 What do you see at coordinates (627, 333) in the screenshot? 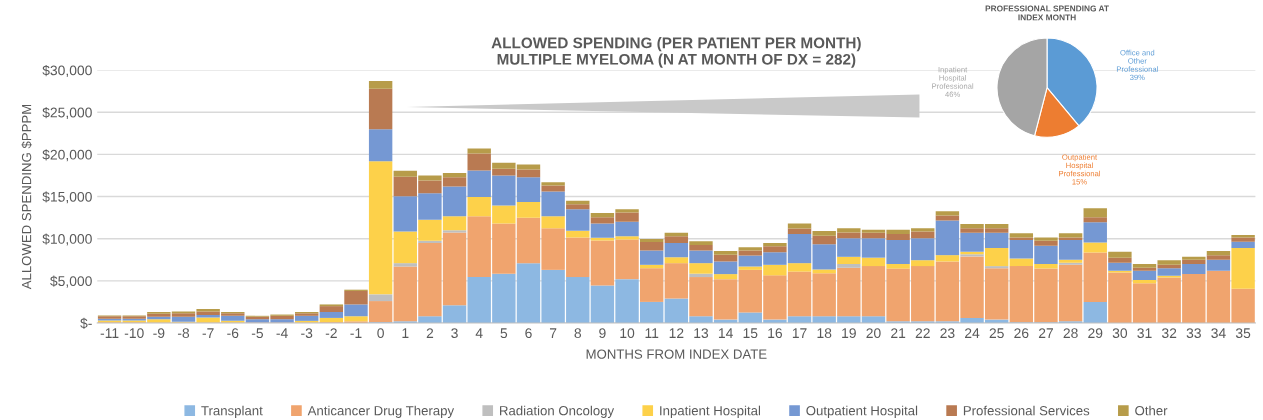
I see `x-tick-label: 10` at bounding box center [627, 333].